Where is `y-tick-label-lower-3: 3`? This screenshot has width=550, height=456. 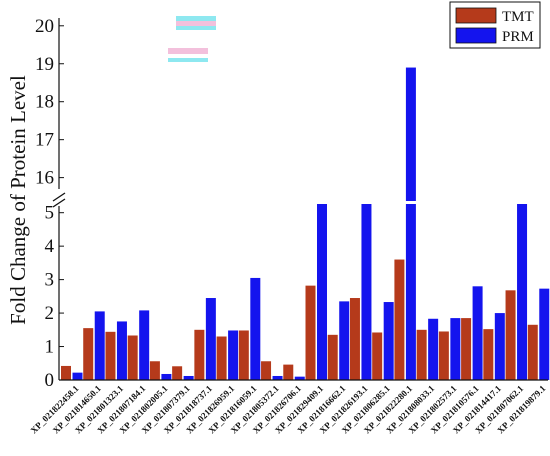 y-tick-label-lower-3: 3 is located at coordinates (50, 280).